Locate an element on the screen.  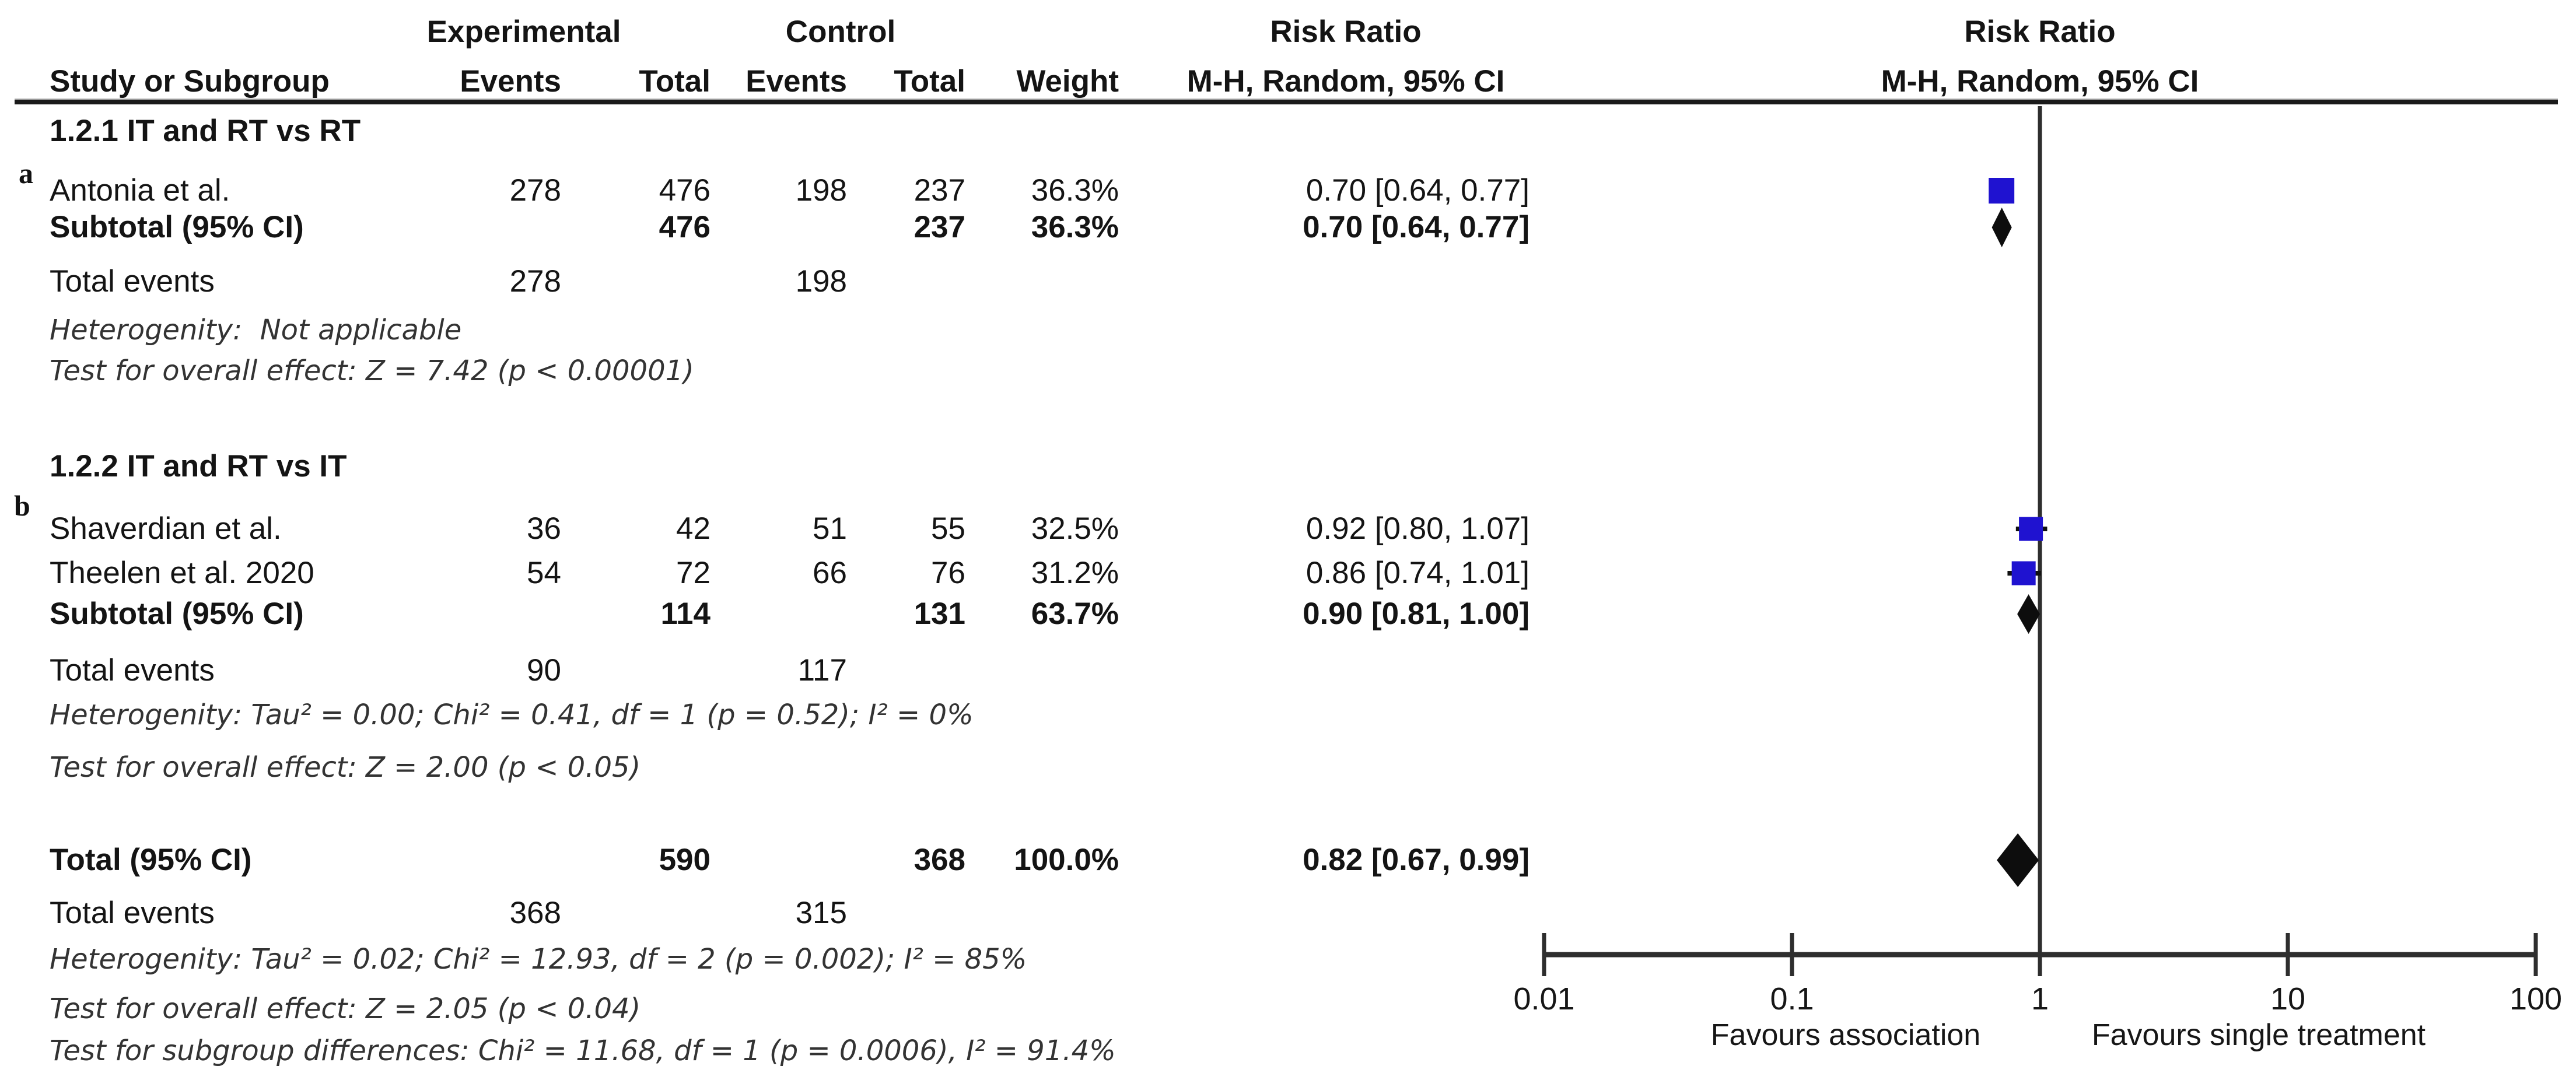
axis-tick-100: 100 is located at coordinates (2536, 998).